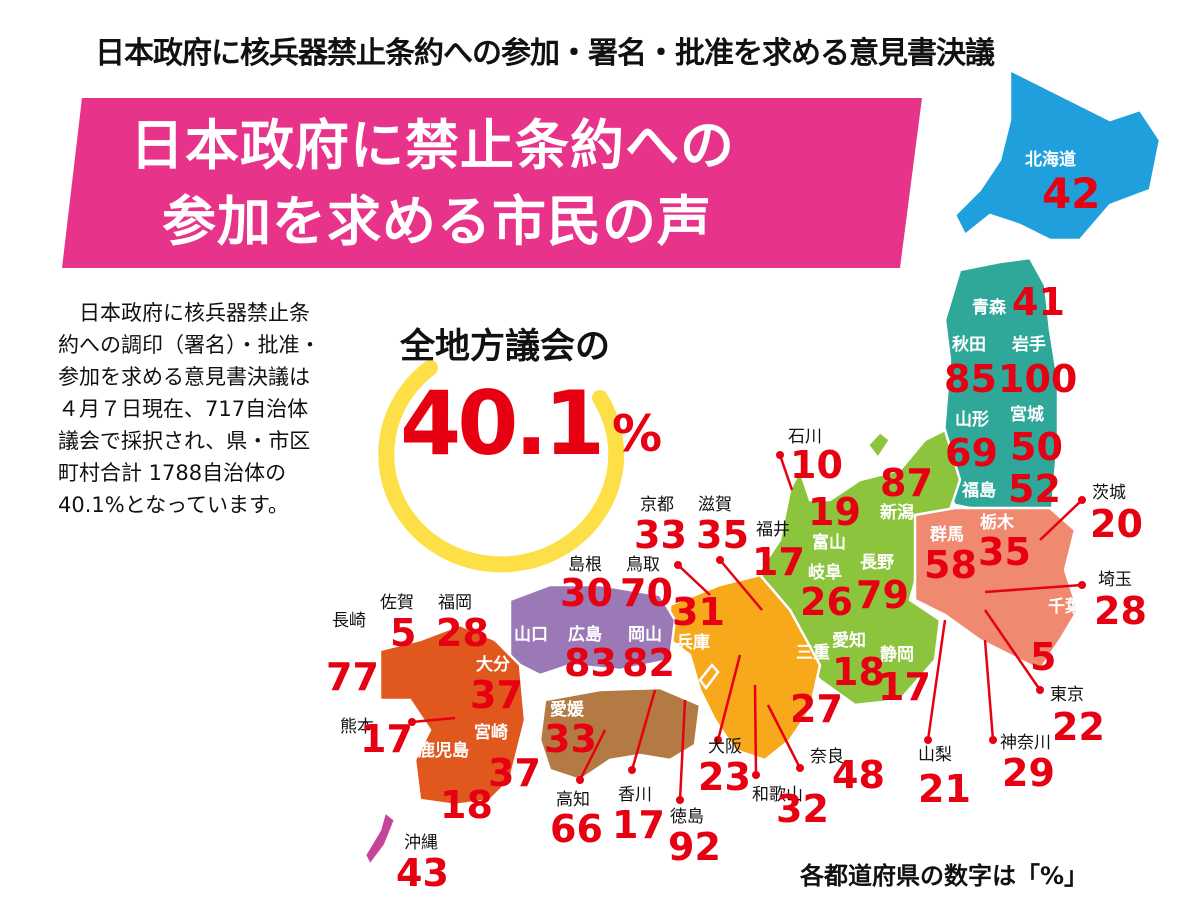 This screenshot has width=1191, height=909. What do you see at coordinates (567, 709) in the screenshot?
I see `pref-name-ehime: 愛媛` at bounding box center [567, 709].